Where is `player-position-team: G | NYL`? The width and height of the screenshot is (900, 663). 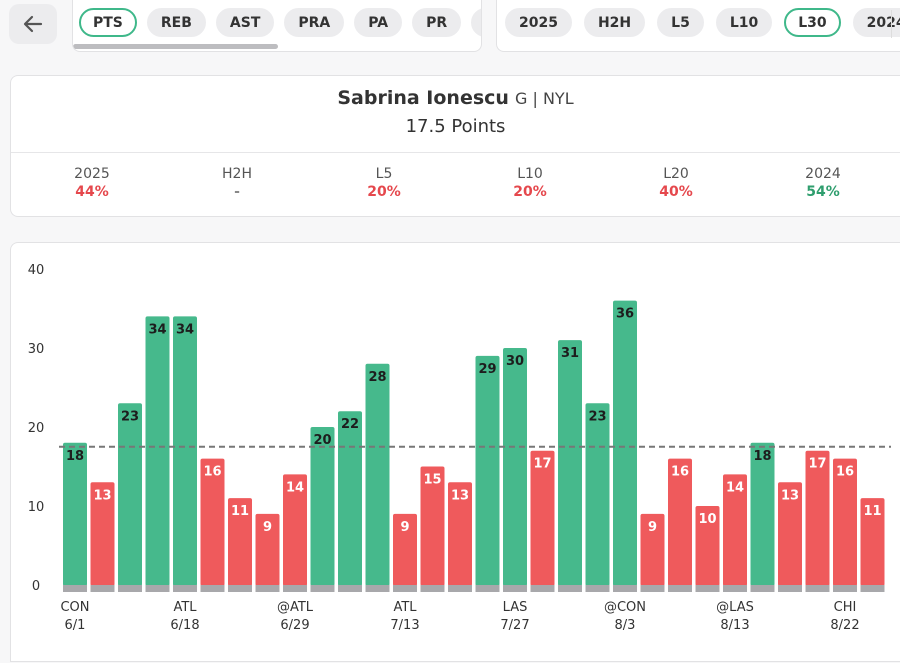
player-position-team: G | NYL is located at coordinates (544, 98).